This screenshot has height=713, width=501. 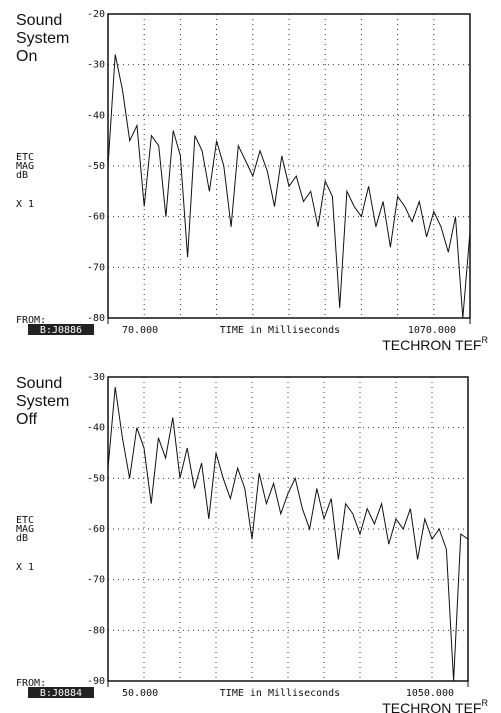 I want to click on x-tick-label: 70.000, so click(x=140, y=330).